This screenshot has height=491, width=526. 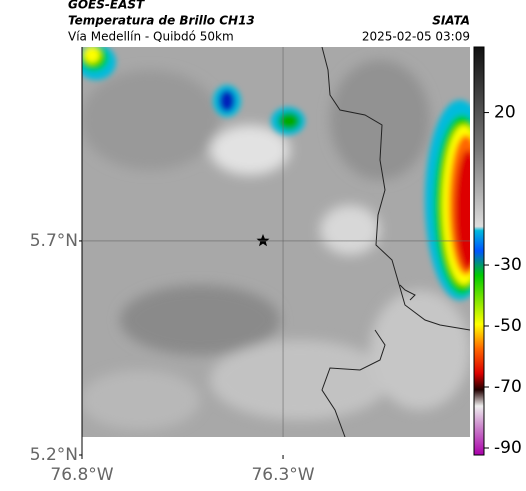 What do you see at coordinates (505, 113) in the screenshot?
I see `colorbar-tick-label: 20` at bounding box center [505, 113].